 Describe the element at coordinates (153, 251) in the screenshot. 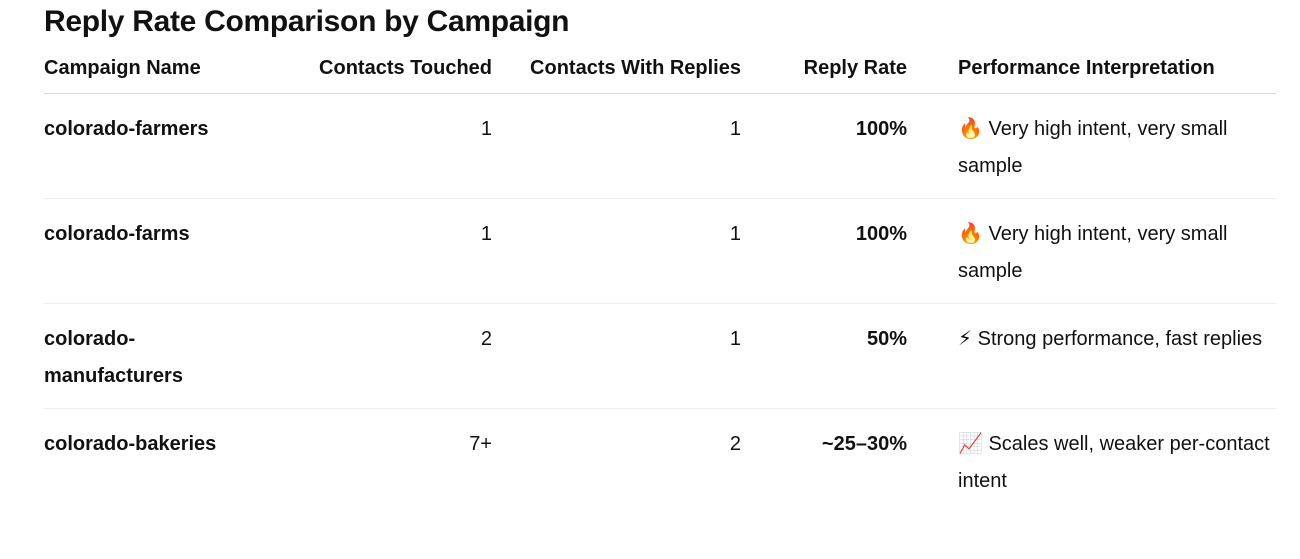

I see `table-cell: colorado-farms` at that location.